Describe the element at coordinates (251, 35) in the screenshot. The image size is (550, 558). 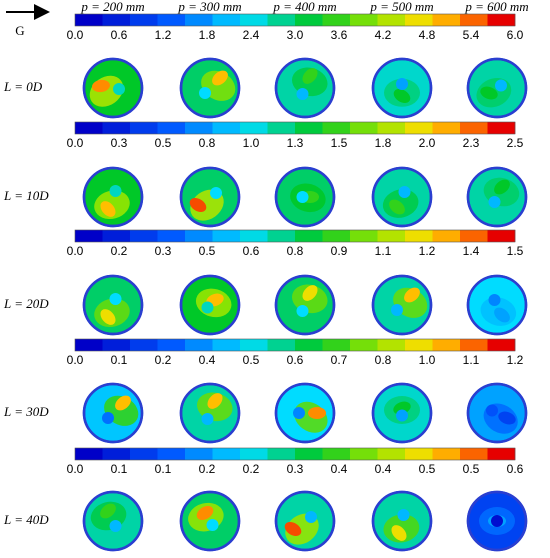
I see `colorbar-tick-label: 2.4` at that location.